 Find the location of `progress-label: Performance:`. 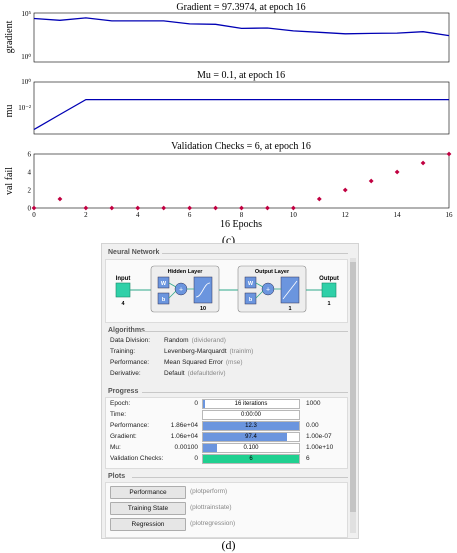

progress-label: Performance: is located at coordinates (130, 425).